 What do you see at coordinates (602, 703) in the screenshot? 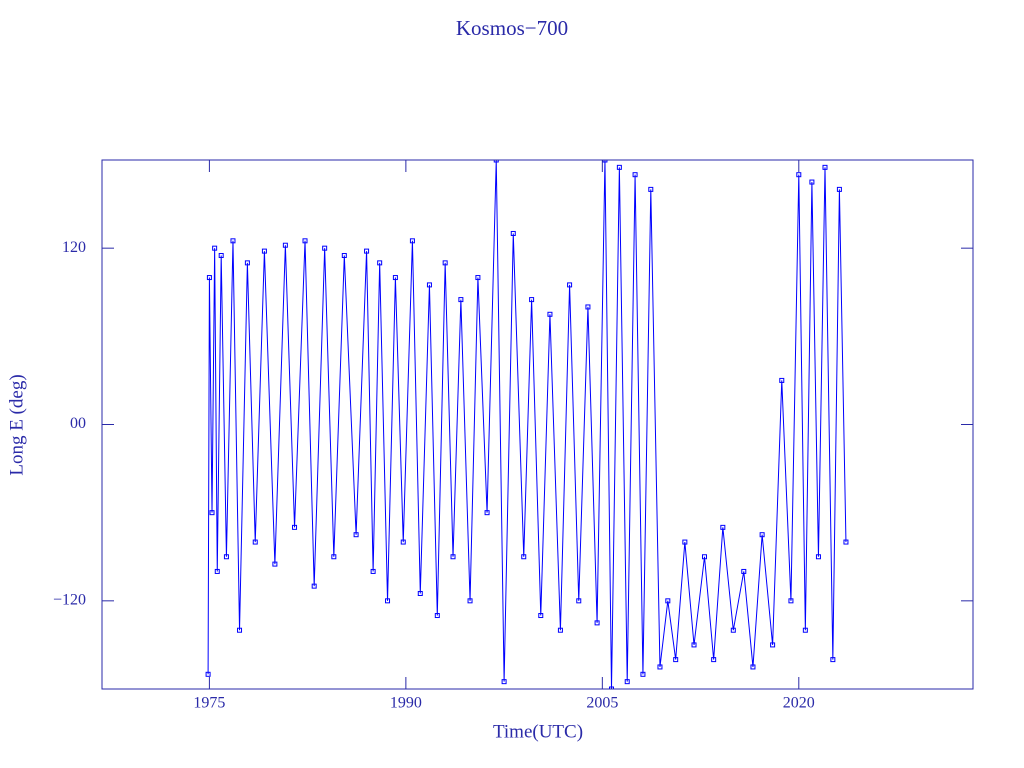
I see `x-tick-label: 2005` at bounding box center [602, 703].